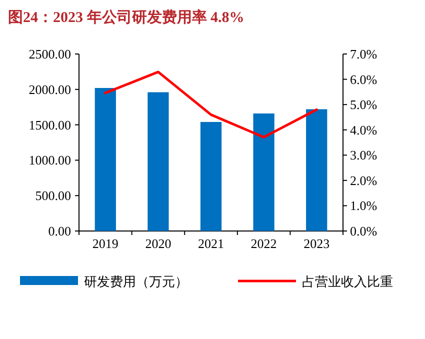 Image resolution: width=425 pixels, height=339 pixels. Describe the element at coordinates (49, 54) in the screenshot. I see `y-tick-label: 2500.00` at that location.